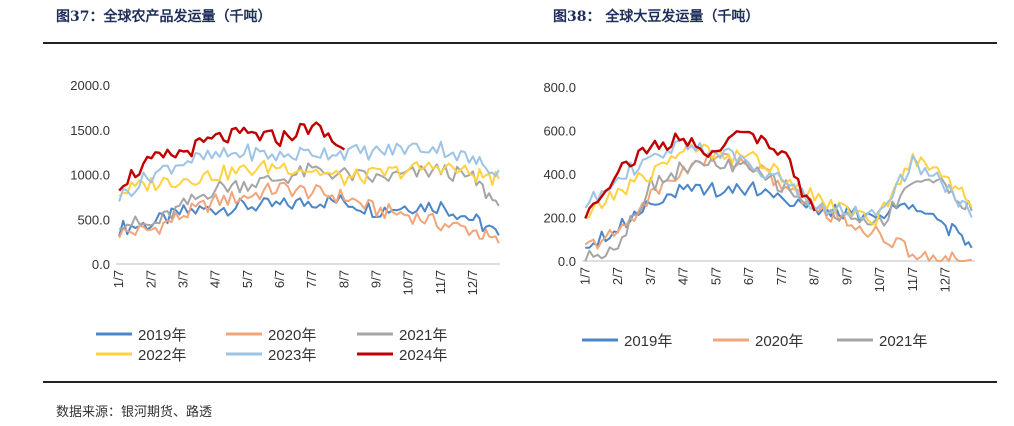 Image resolution: width=1014 pixels, height=426 pixels. Describe the element at coordinates (162, 355) in the screenshot. I see `legend-label: 2022年` at that location.